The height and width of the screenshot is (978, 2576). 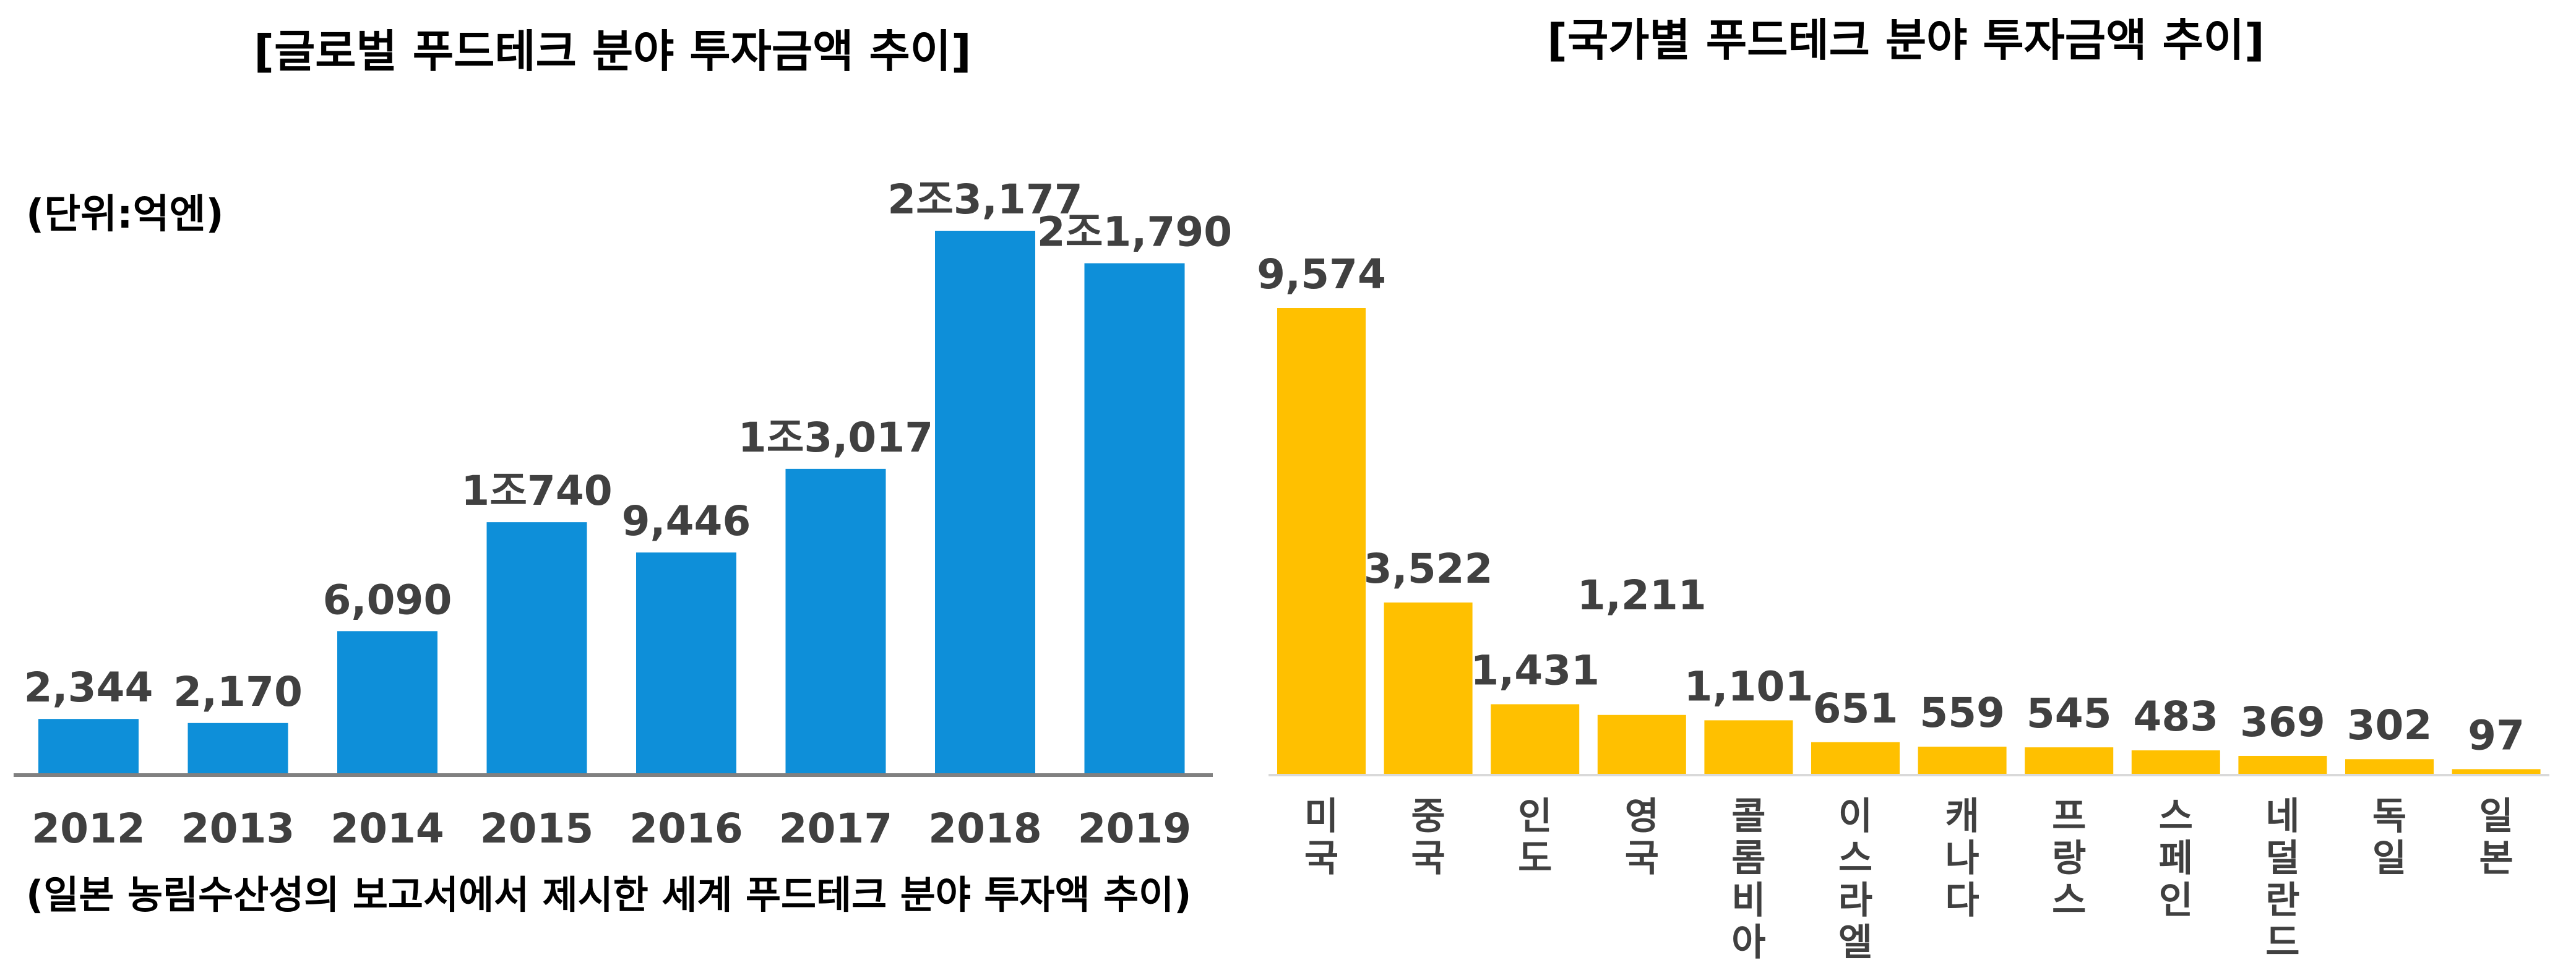 What do you see at coordinates (238, 829) in the screenshot?
I see `x-tick-2013: 2013` at bounding box center [238, 829].